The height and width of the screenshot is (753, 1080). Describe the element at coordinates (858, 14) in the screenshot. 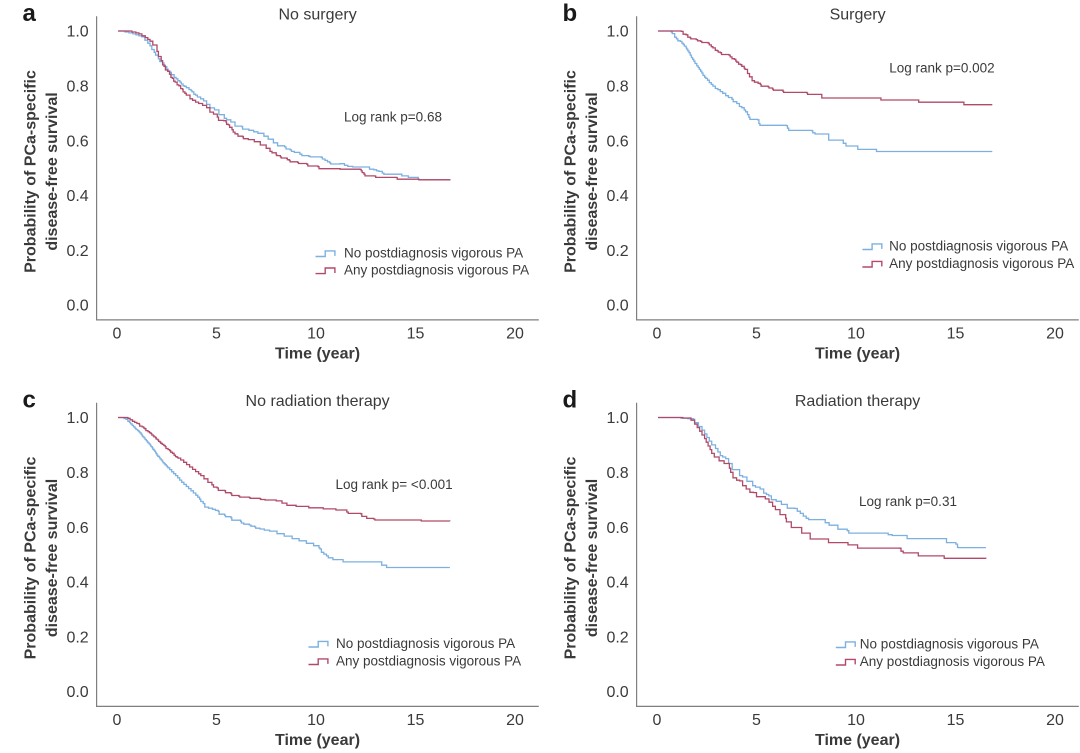

I see `svg-text: Surgery` at that location.